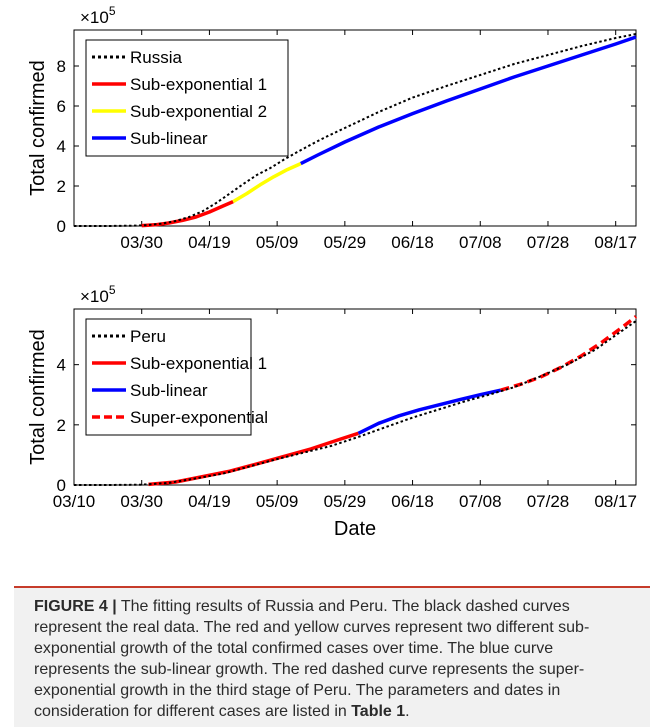 The image size is (664, 727). Describe the element at coordinates (61, 66) in the screenshot. I see `y-tick-label: 8` at that location.